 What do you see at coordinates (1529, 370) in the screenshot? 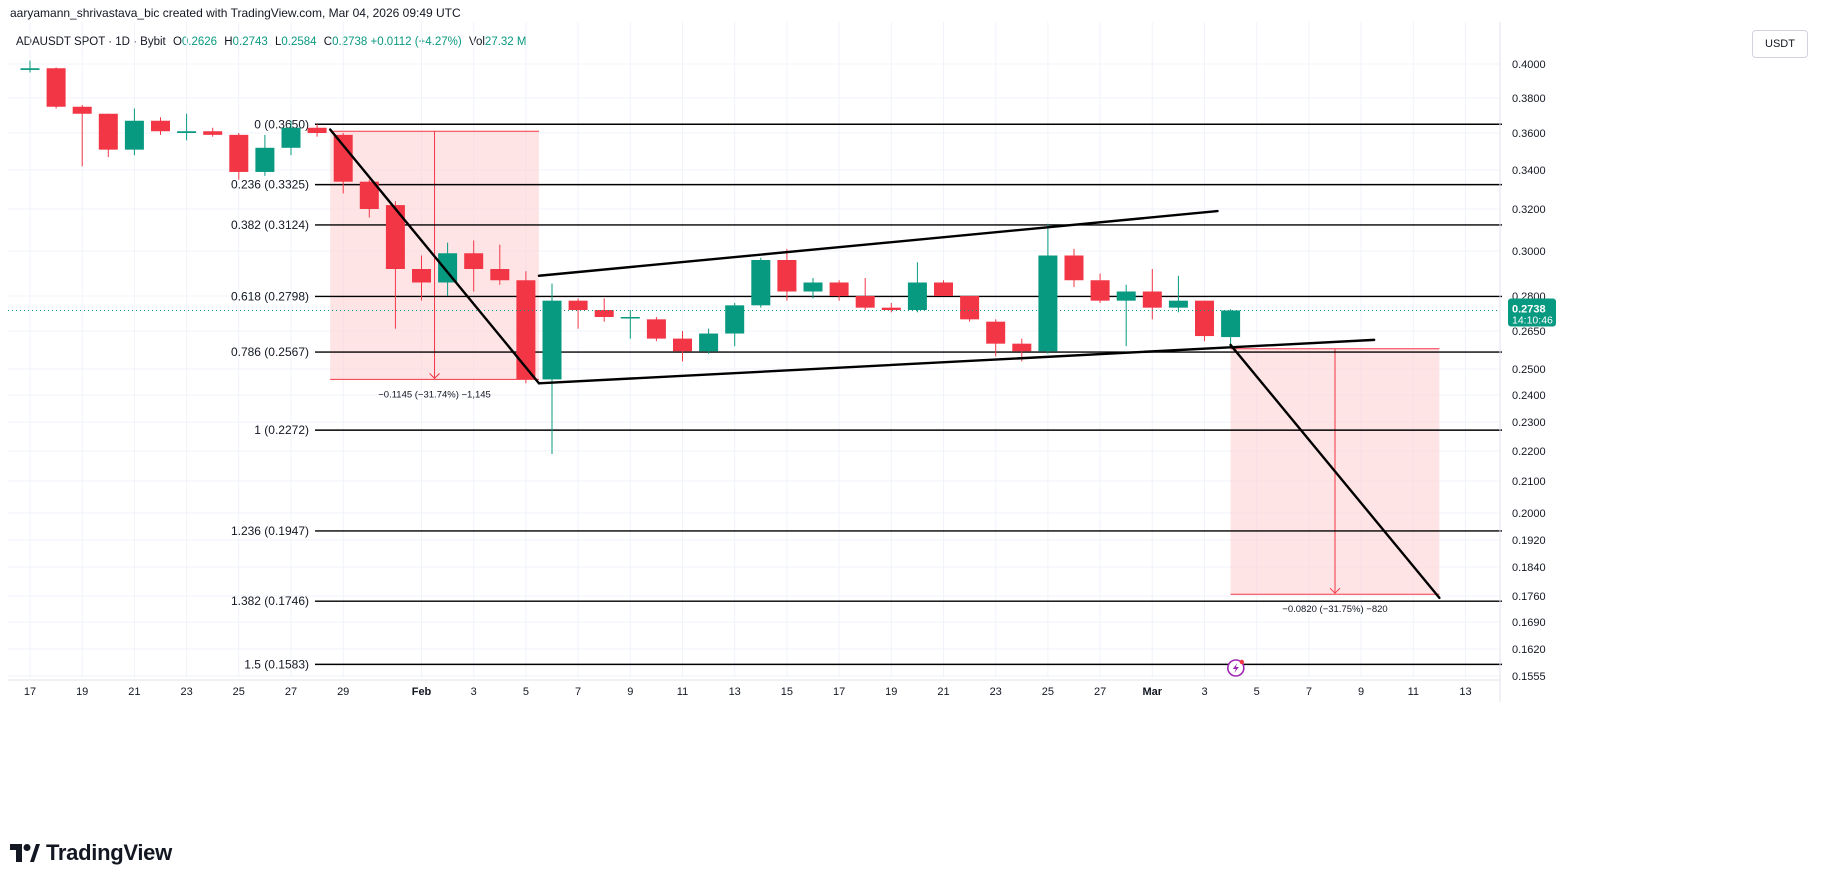
I see `price-tick-label: 0.2500` at bounding box center [1529, 370].